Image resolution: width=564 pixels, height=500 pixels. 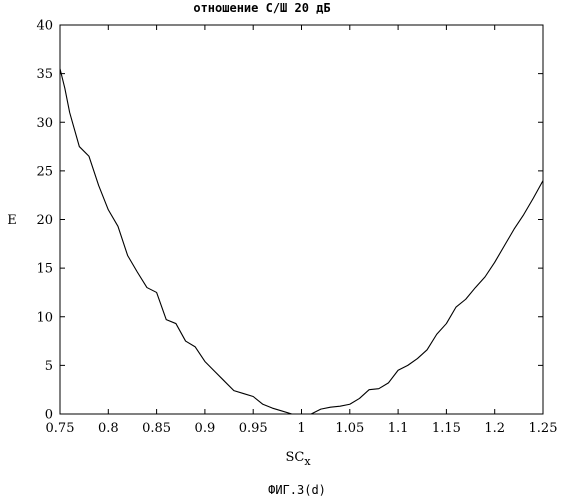 I want to click on y-tick-label-6: 30, so click(x=44, y=123).